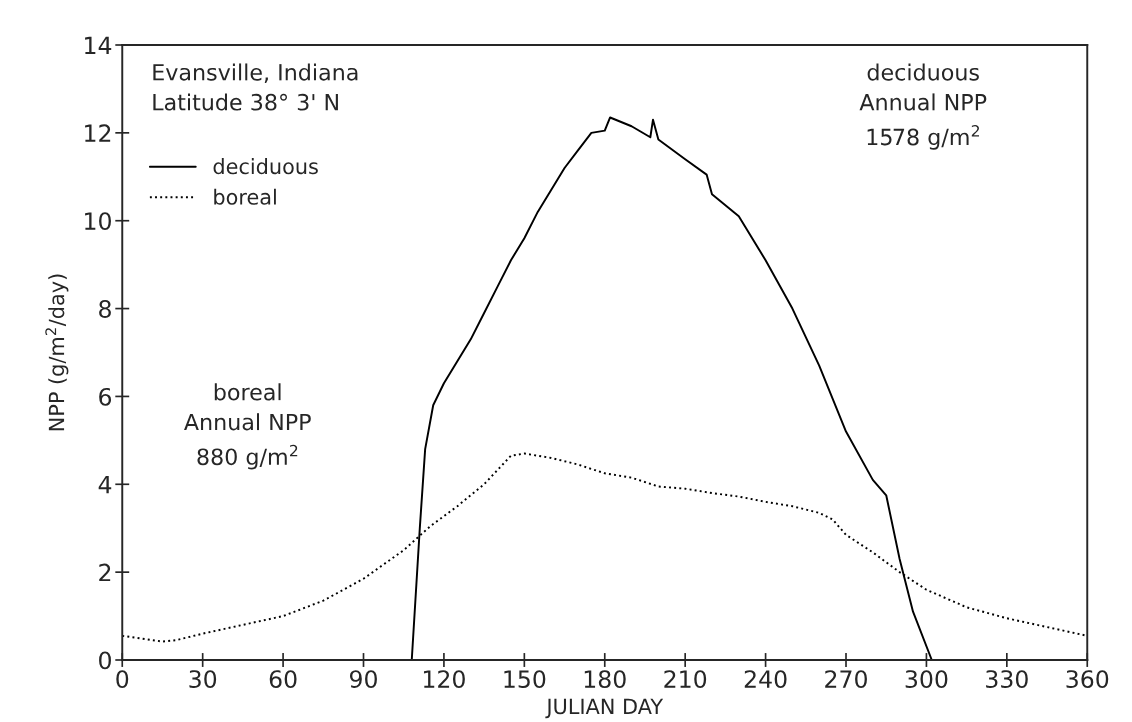 This screenshot has height=722, width=1132. What do you see at coordinates (105, 572) in the screenshot?
I see `y-tick-label: 2` at bounding box center [105, 572].